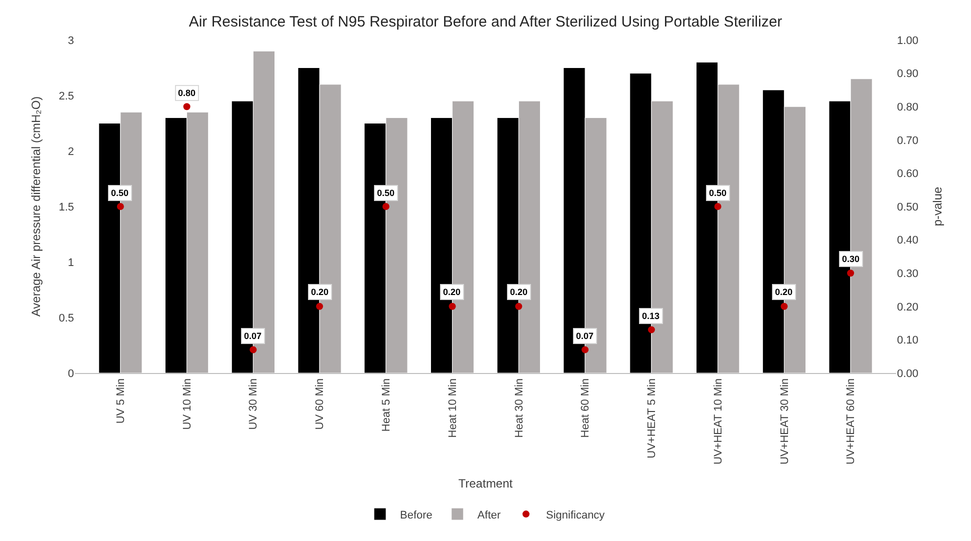 The height and width of the screenshot is (541, 971). What do you see at coordinates (416, 515) in the screenshot?
I see `legend-label: Before` at bounding box center [416, 515].